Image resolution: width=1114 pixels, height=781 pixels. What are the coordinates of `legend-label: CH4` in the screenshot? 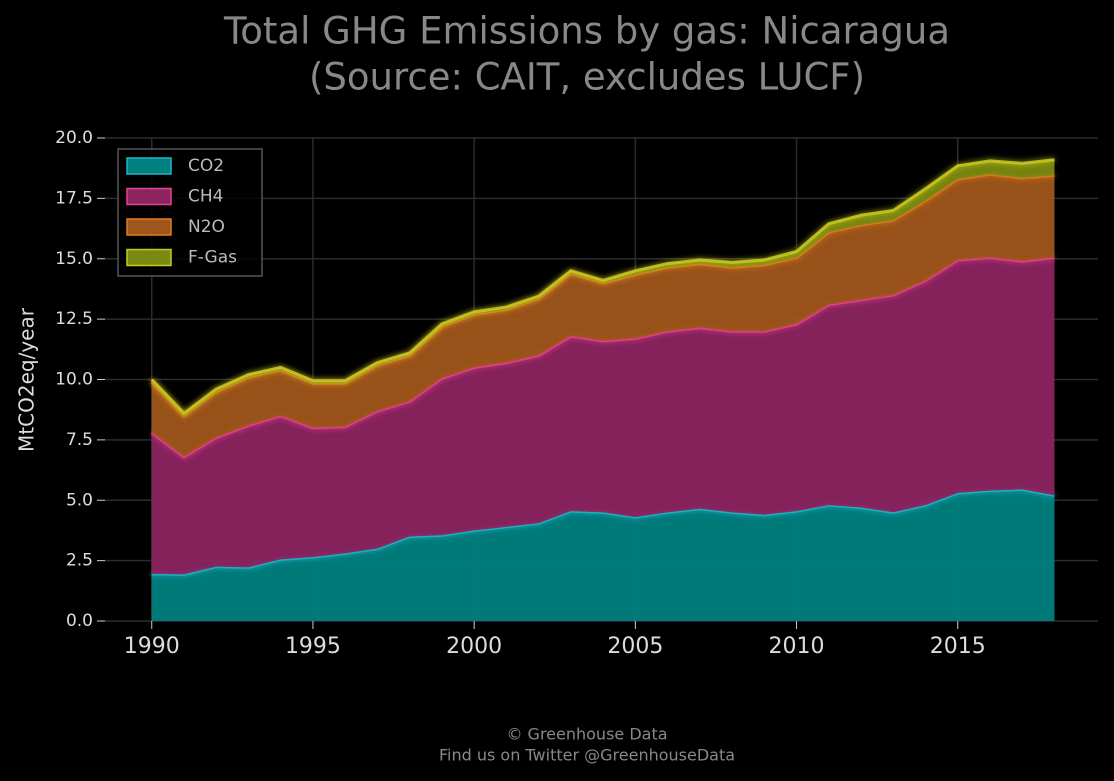 It's located at (205, 197).